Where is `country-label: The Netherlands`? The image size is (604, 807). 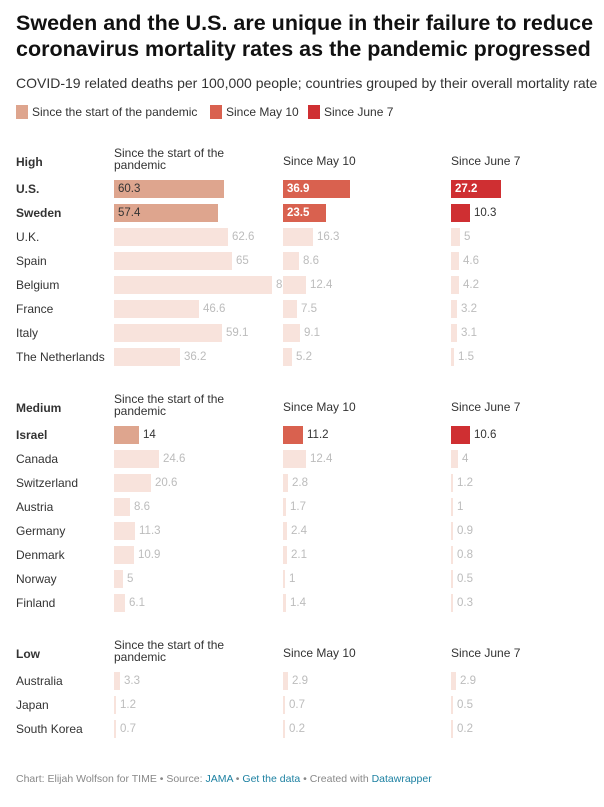
country-label: The Netherlands is located at coordinates (60, 357).